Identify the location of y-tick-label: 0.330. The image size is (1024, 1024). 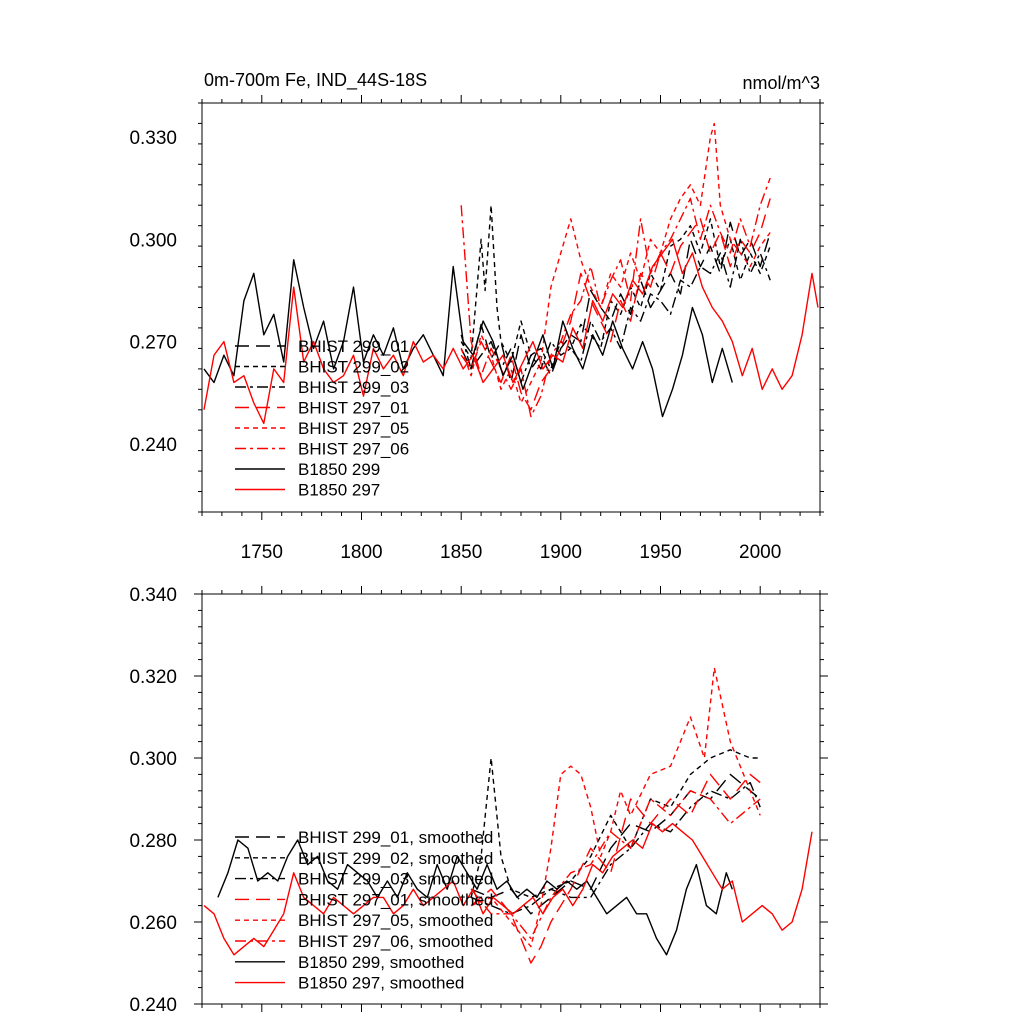
(153, 138).